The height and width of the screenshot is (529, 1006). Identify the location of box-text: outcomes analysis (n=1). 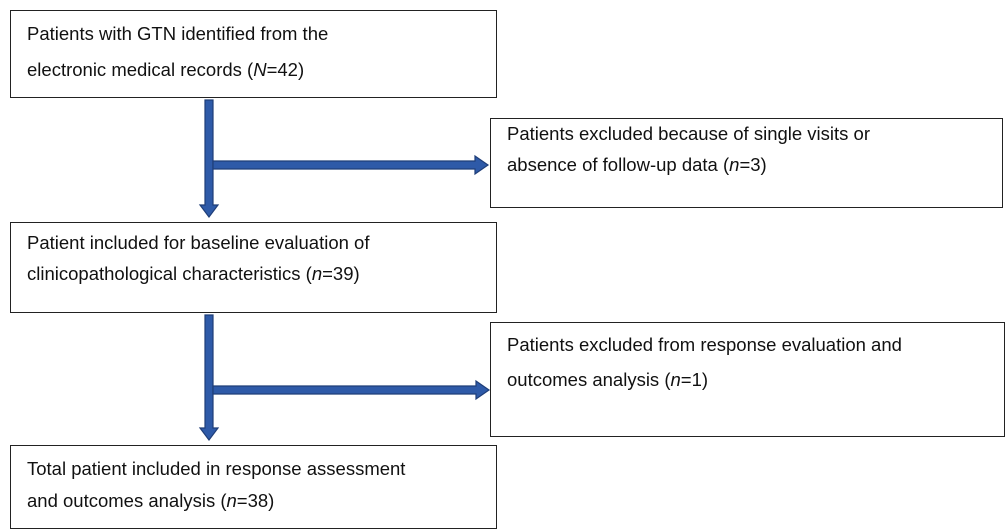
(607, 380).